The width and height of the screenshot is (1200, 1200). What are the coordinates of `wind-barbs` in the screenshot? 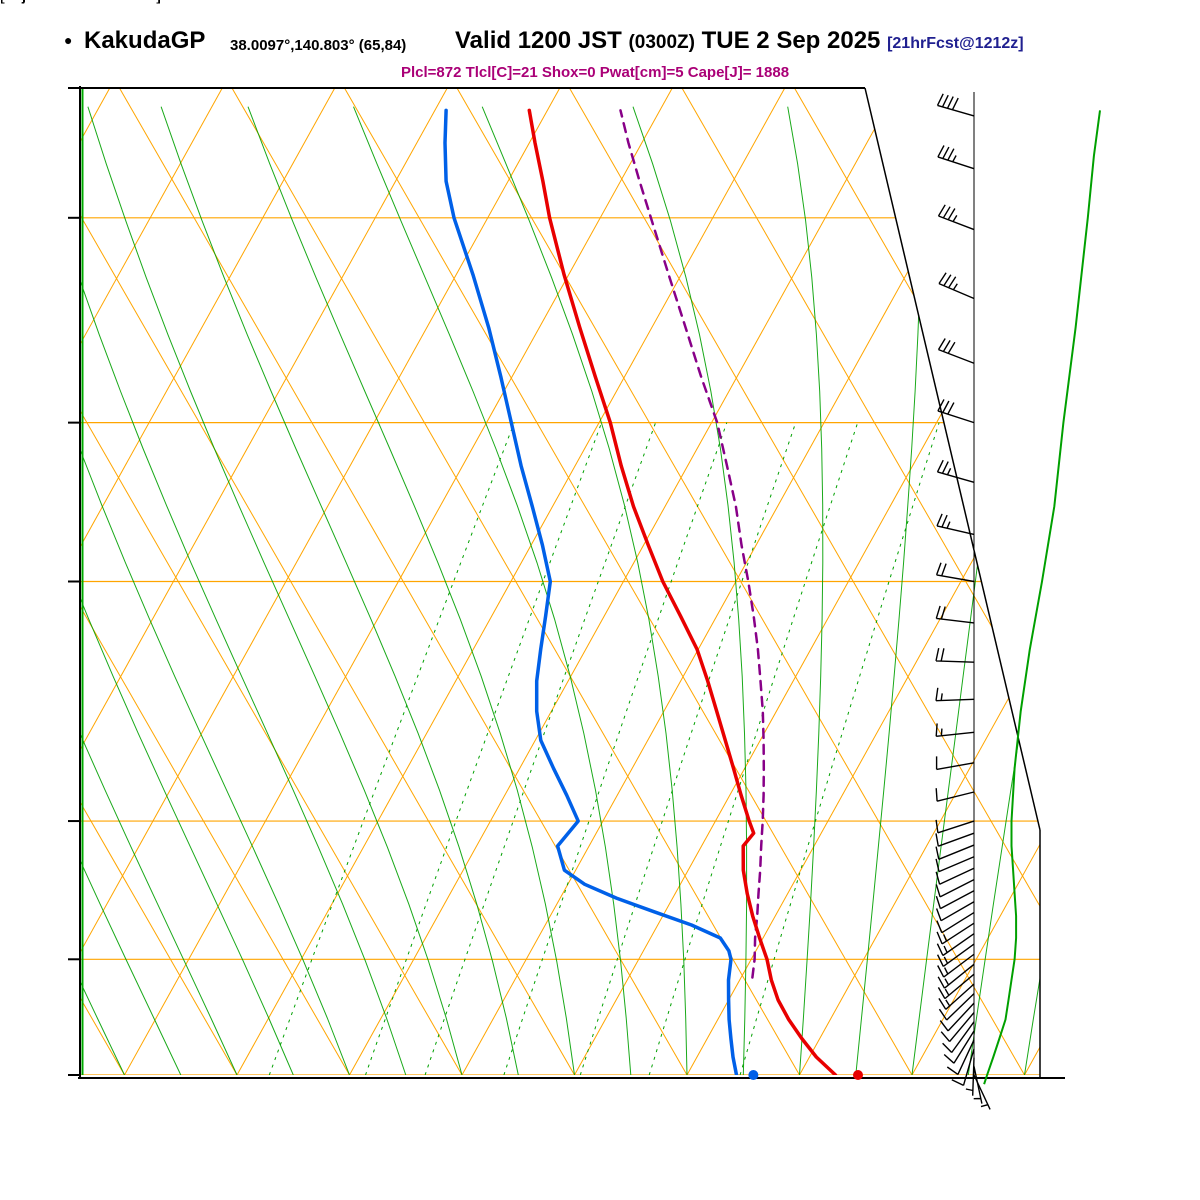 It's located at (963, 601).